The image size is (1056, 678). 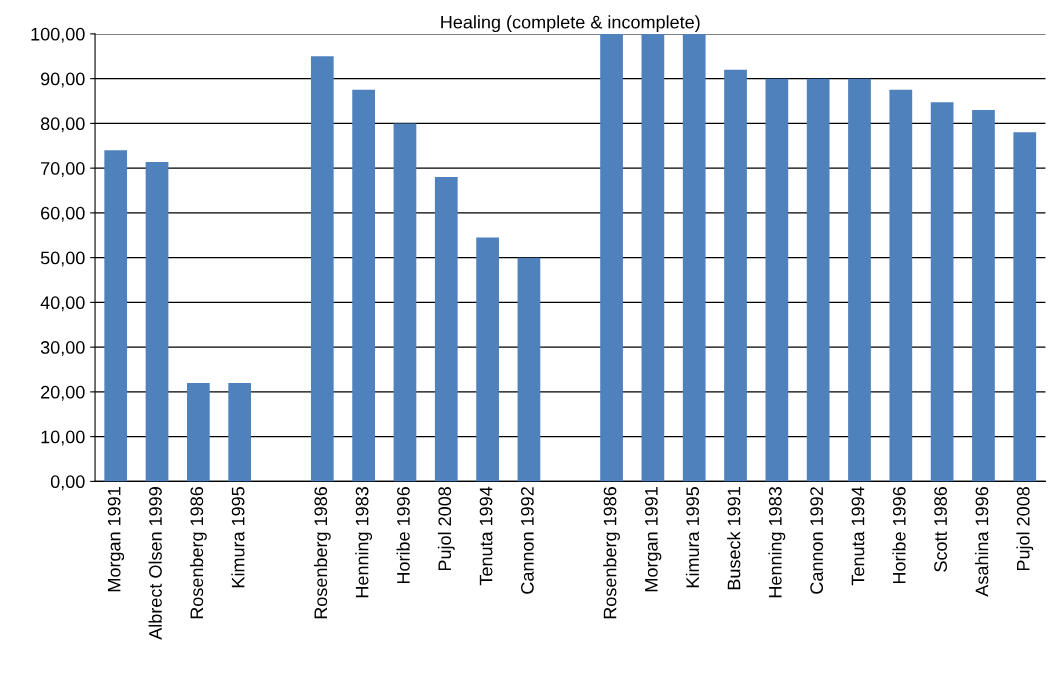 I want to click on x-tick-label: Scott 1986, so click(x=940, y=529).